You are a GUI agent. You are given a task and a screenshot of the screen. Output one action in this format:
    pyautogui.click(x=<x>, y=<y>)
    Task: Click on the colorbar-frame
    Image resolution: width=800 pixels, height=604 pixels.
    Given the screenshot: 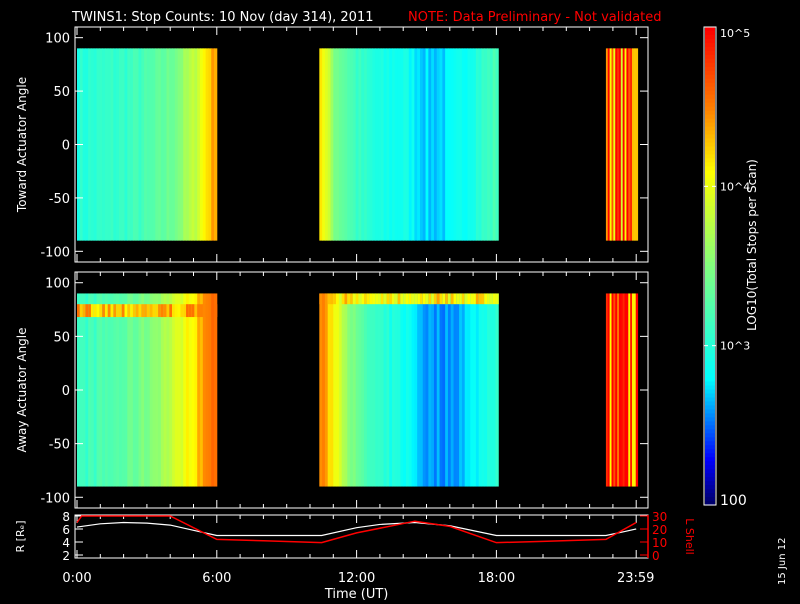 What is the action you would take?
    pyautogui.click(x=710, y=266)
    